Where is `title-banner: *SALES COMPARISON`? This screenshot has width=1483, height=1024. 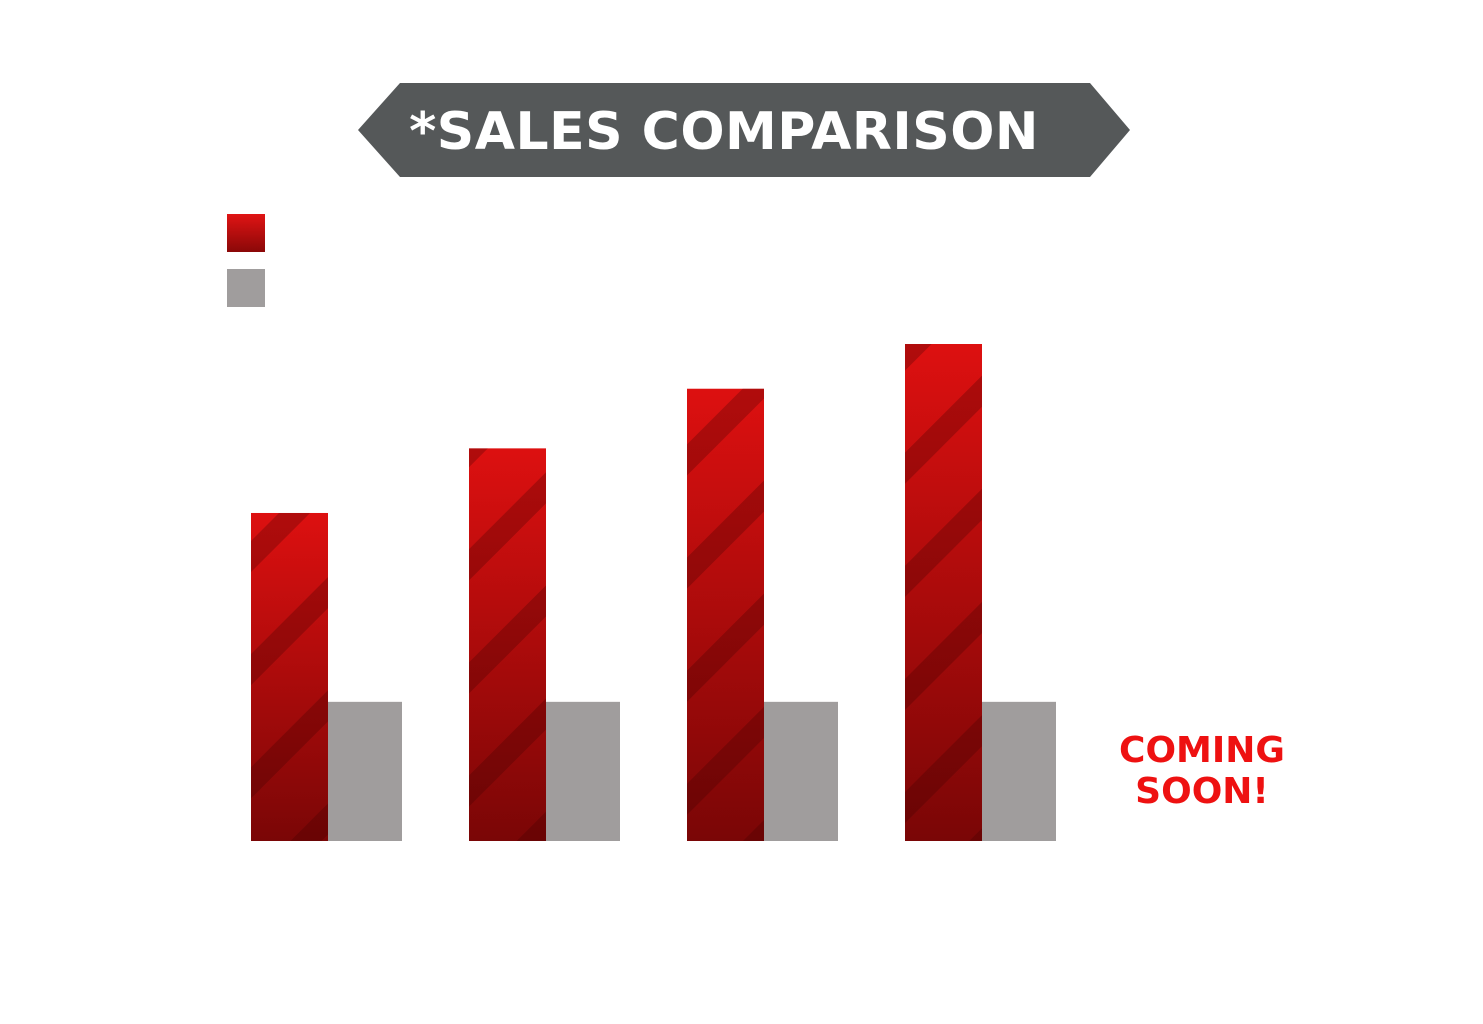
title-banner: *SALES COMPARISON is located at coordinates (744, 130).